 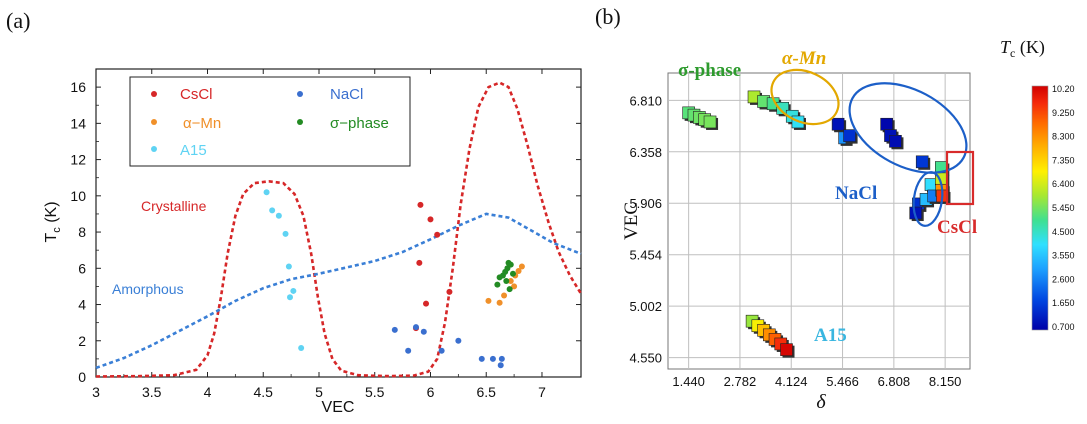 What do you see at coordinates (82, 377) in the screenshot?
I see `y-tick-label-a: 0` at bounding box center [82, 377].